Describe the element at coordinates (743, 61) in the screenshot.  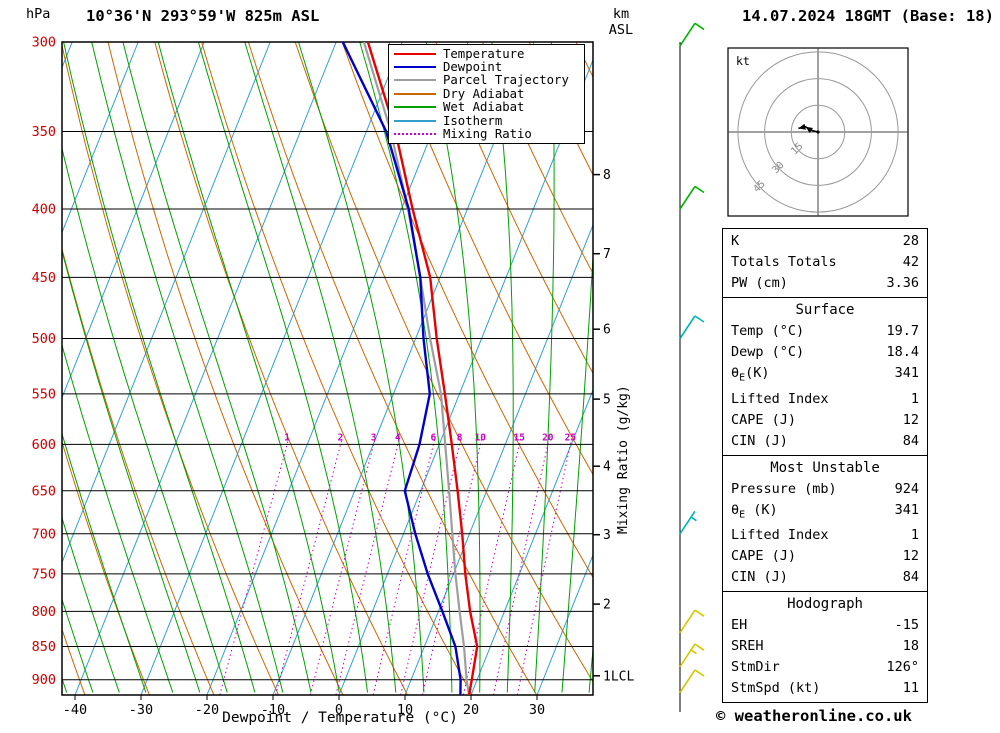
I see `hodograph-unit-label: kt` at that location.